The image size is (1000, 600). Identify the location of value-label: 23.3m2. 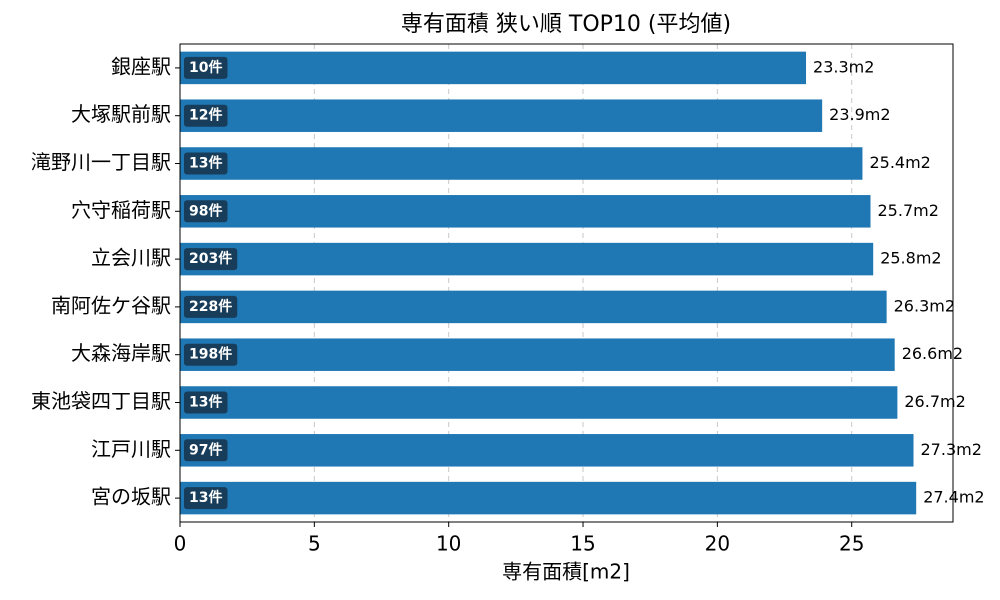
(843, 66).